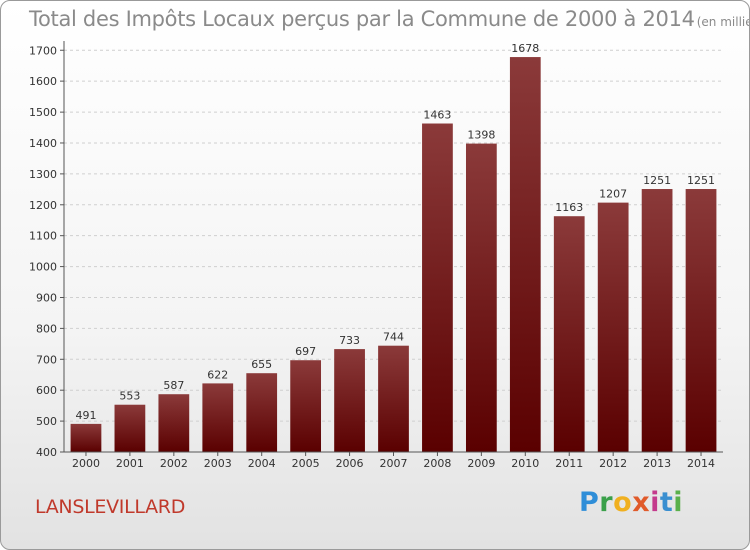 The image size is (750, 550). Describe the element at coordinates (569, 463) in the screenshot. I see `x-tick-label: 2011` at that location.